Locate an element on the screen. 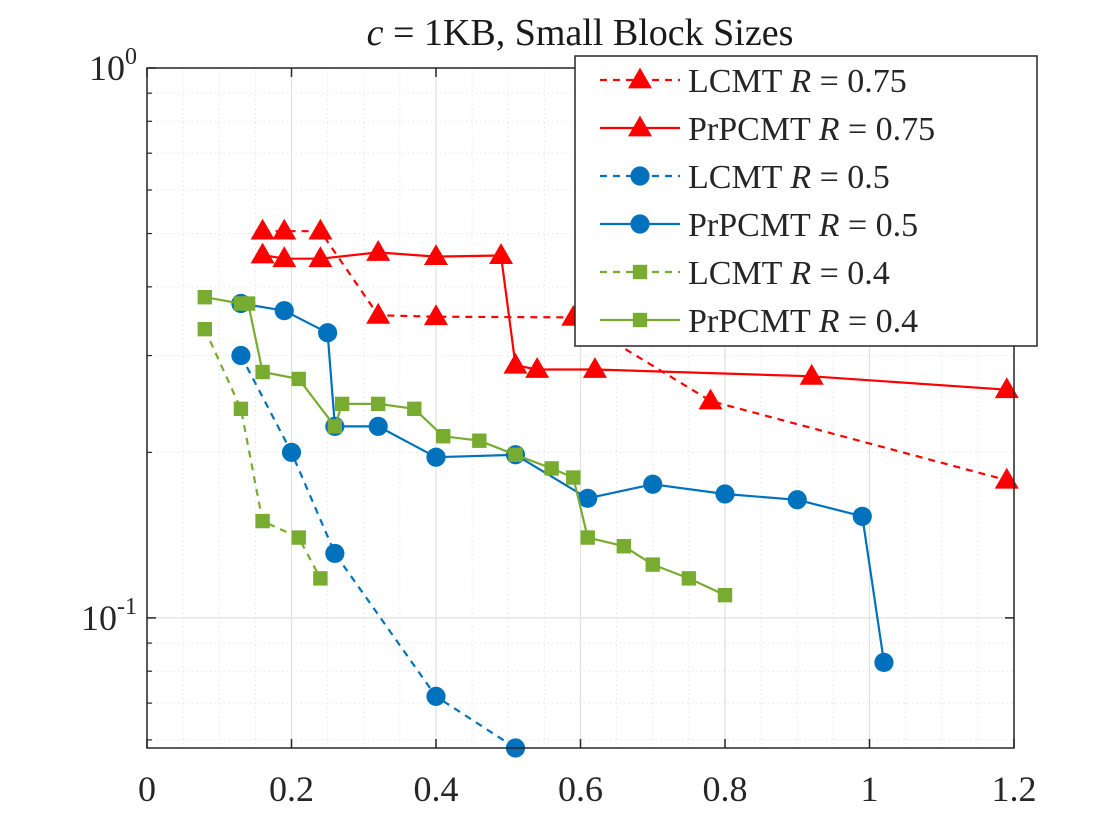  legend-entry-lcmt-05: LCMT R = 0.5 is located at coordinates (745, 177).